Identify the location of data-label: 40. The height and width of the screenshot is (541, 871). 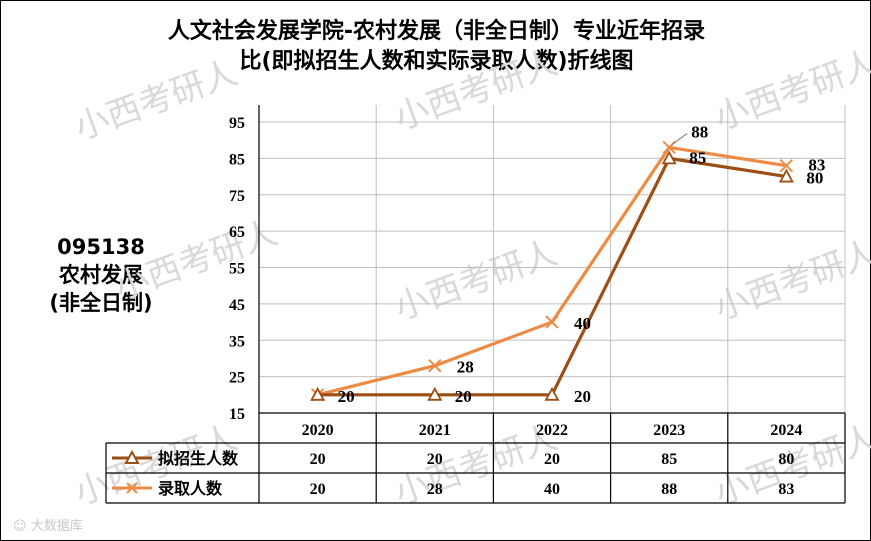
(582, 323).